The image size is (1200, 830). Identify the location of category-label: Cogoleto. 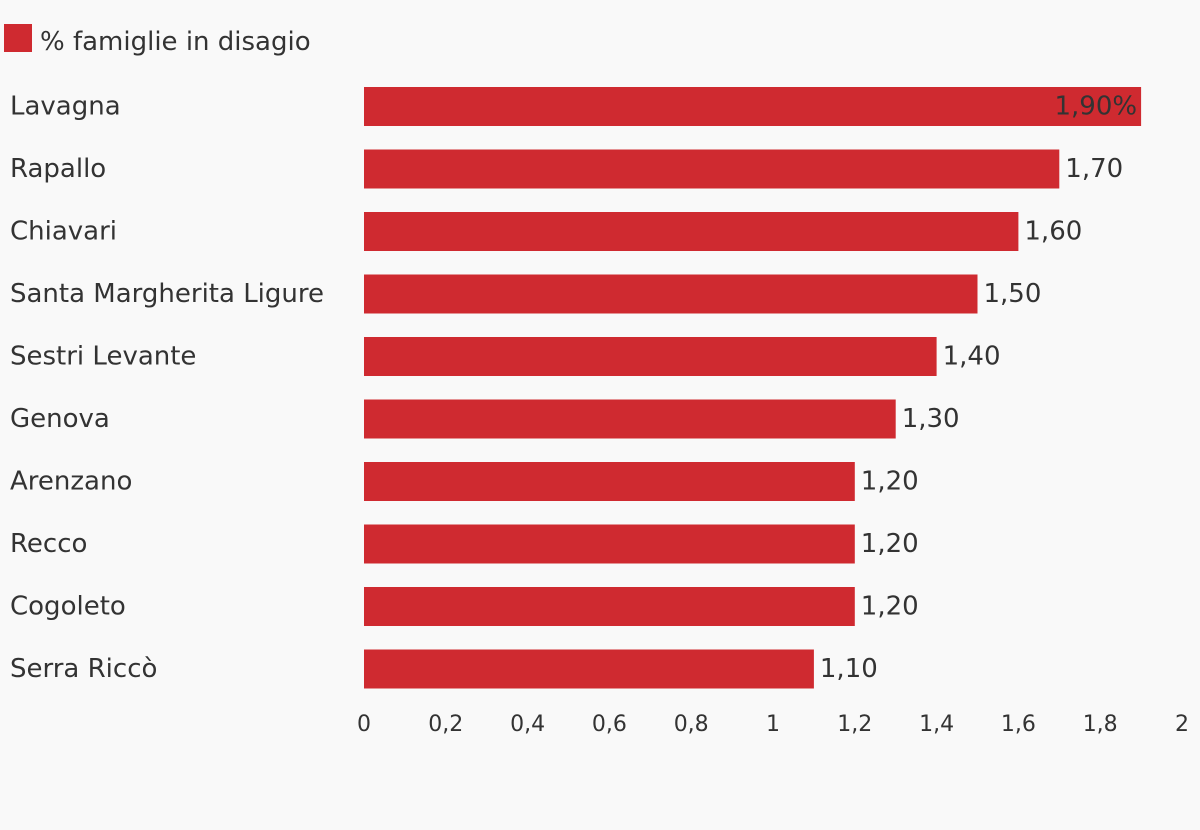
(68, 607).